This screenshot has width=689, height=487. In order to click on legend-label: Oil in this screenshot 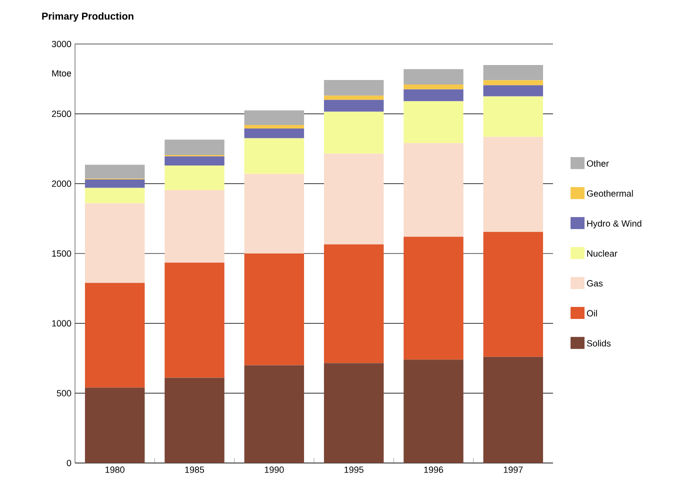, I will do `click(591, 313)`.